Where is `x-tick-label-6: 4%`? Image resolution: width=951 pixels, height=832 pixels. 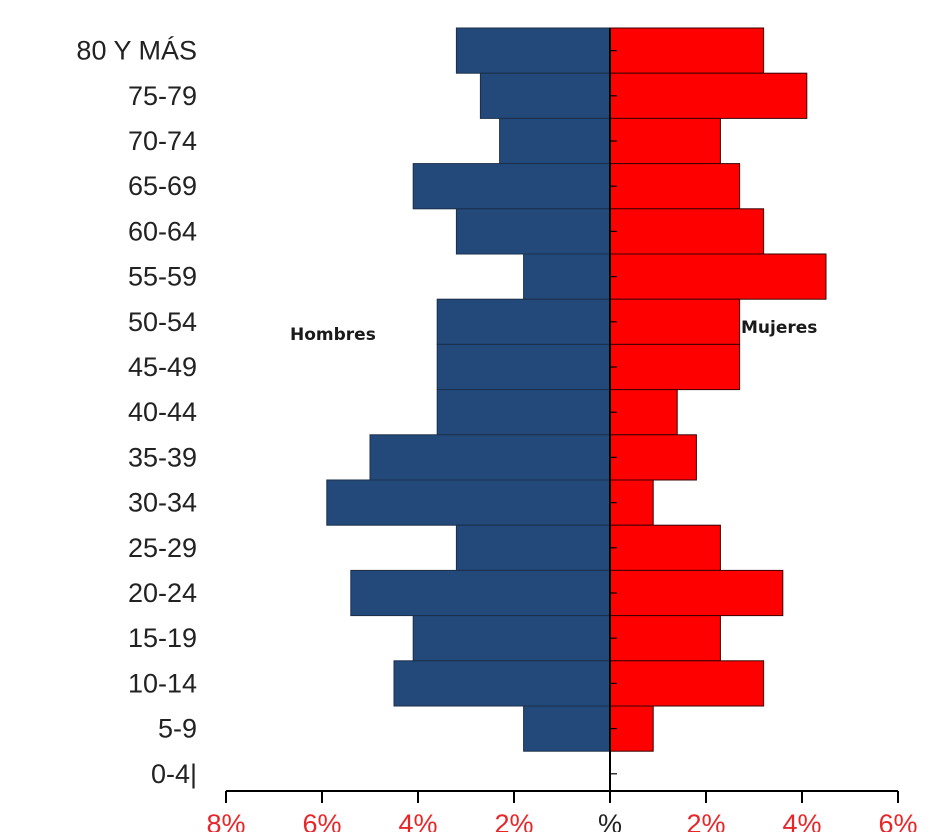 x-tick-label-6: 4% is located at coordinates (801, 820).